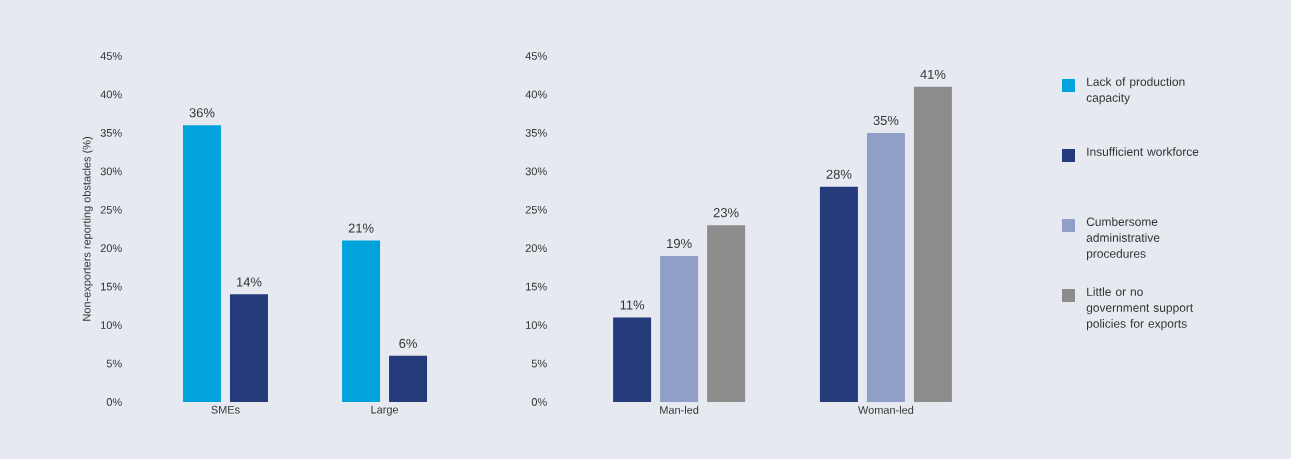 The image size is (1291, 459). I want to click on x-tick-label: Woman-led, so click(886, 409).